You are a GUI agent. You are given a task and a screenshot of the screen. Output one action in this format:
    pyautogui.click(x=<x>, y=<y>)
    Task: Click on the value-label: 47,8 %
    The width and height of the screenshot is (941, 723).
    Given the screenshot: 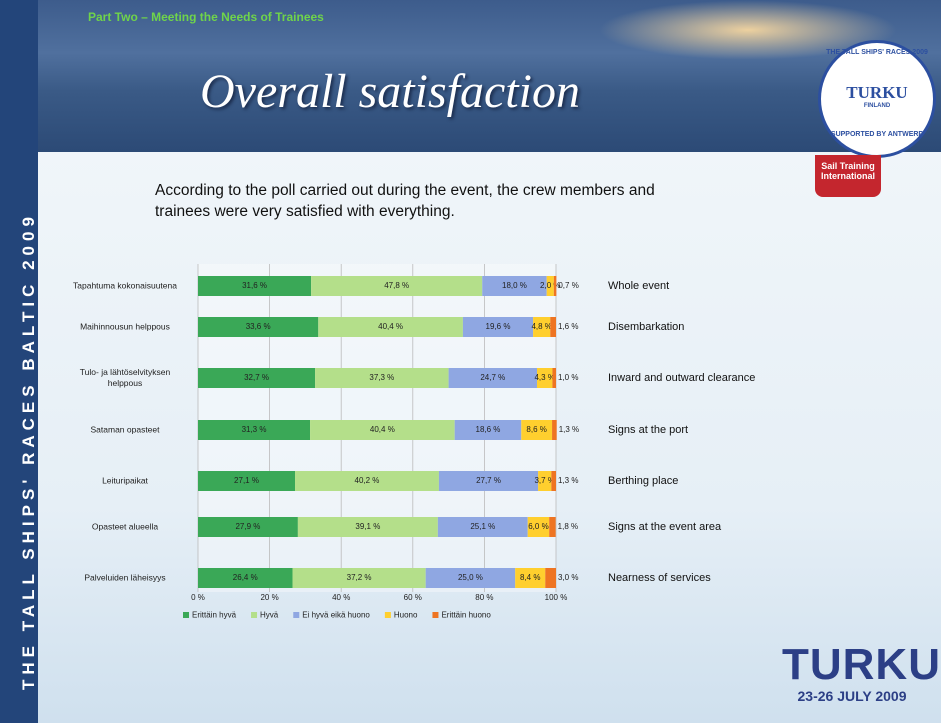 What is the action you would take?
    pyautogui.click(x=396, y=285)
    